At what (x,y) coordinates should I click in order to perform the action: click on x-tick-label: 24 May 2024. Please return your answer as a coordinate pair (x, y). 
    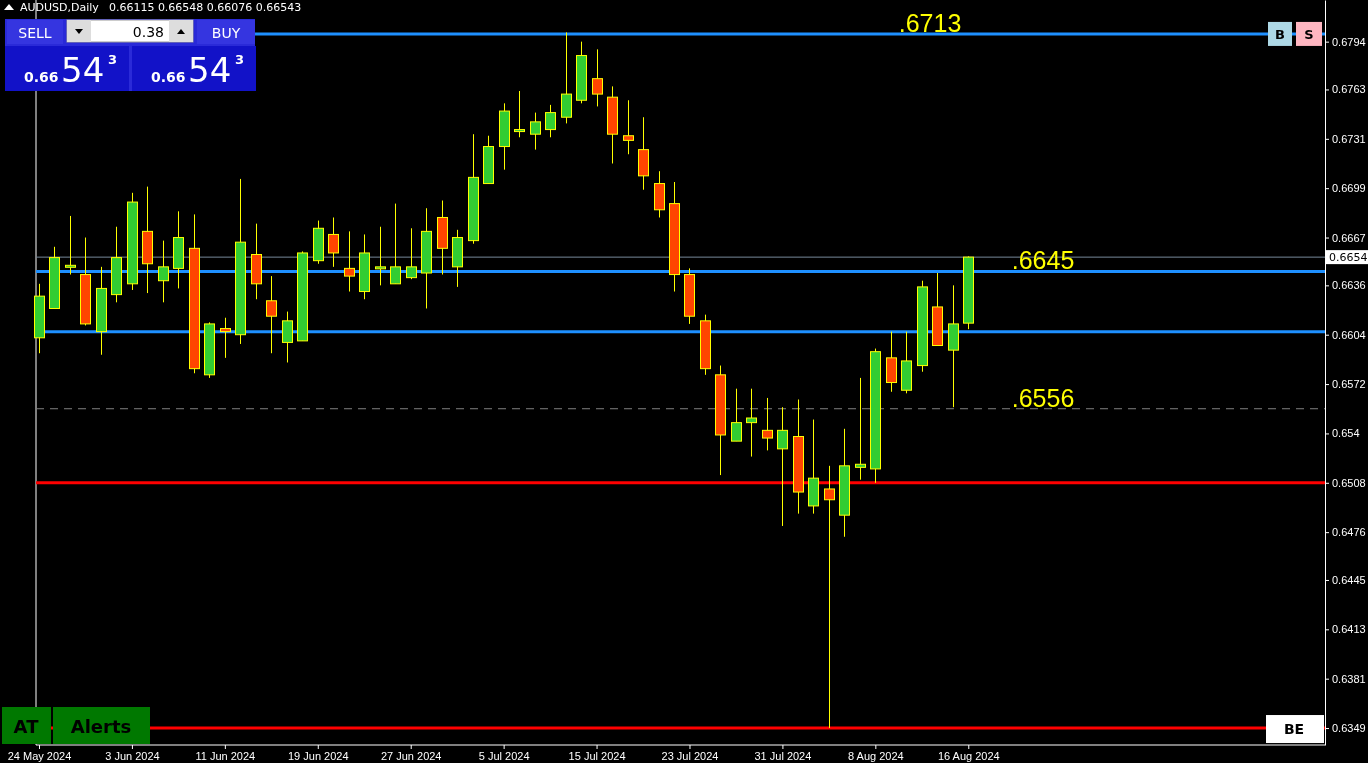
    Looking at the image, I should click on (39, 755).